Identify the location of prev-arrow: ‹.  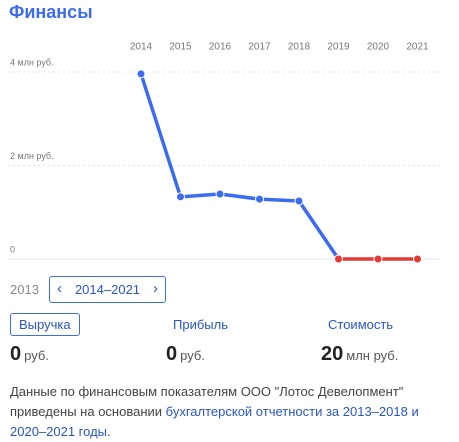
(59, 288).